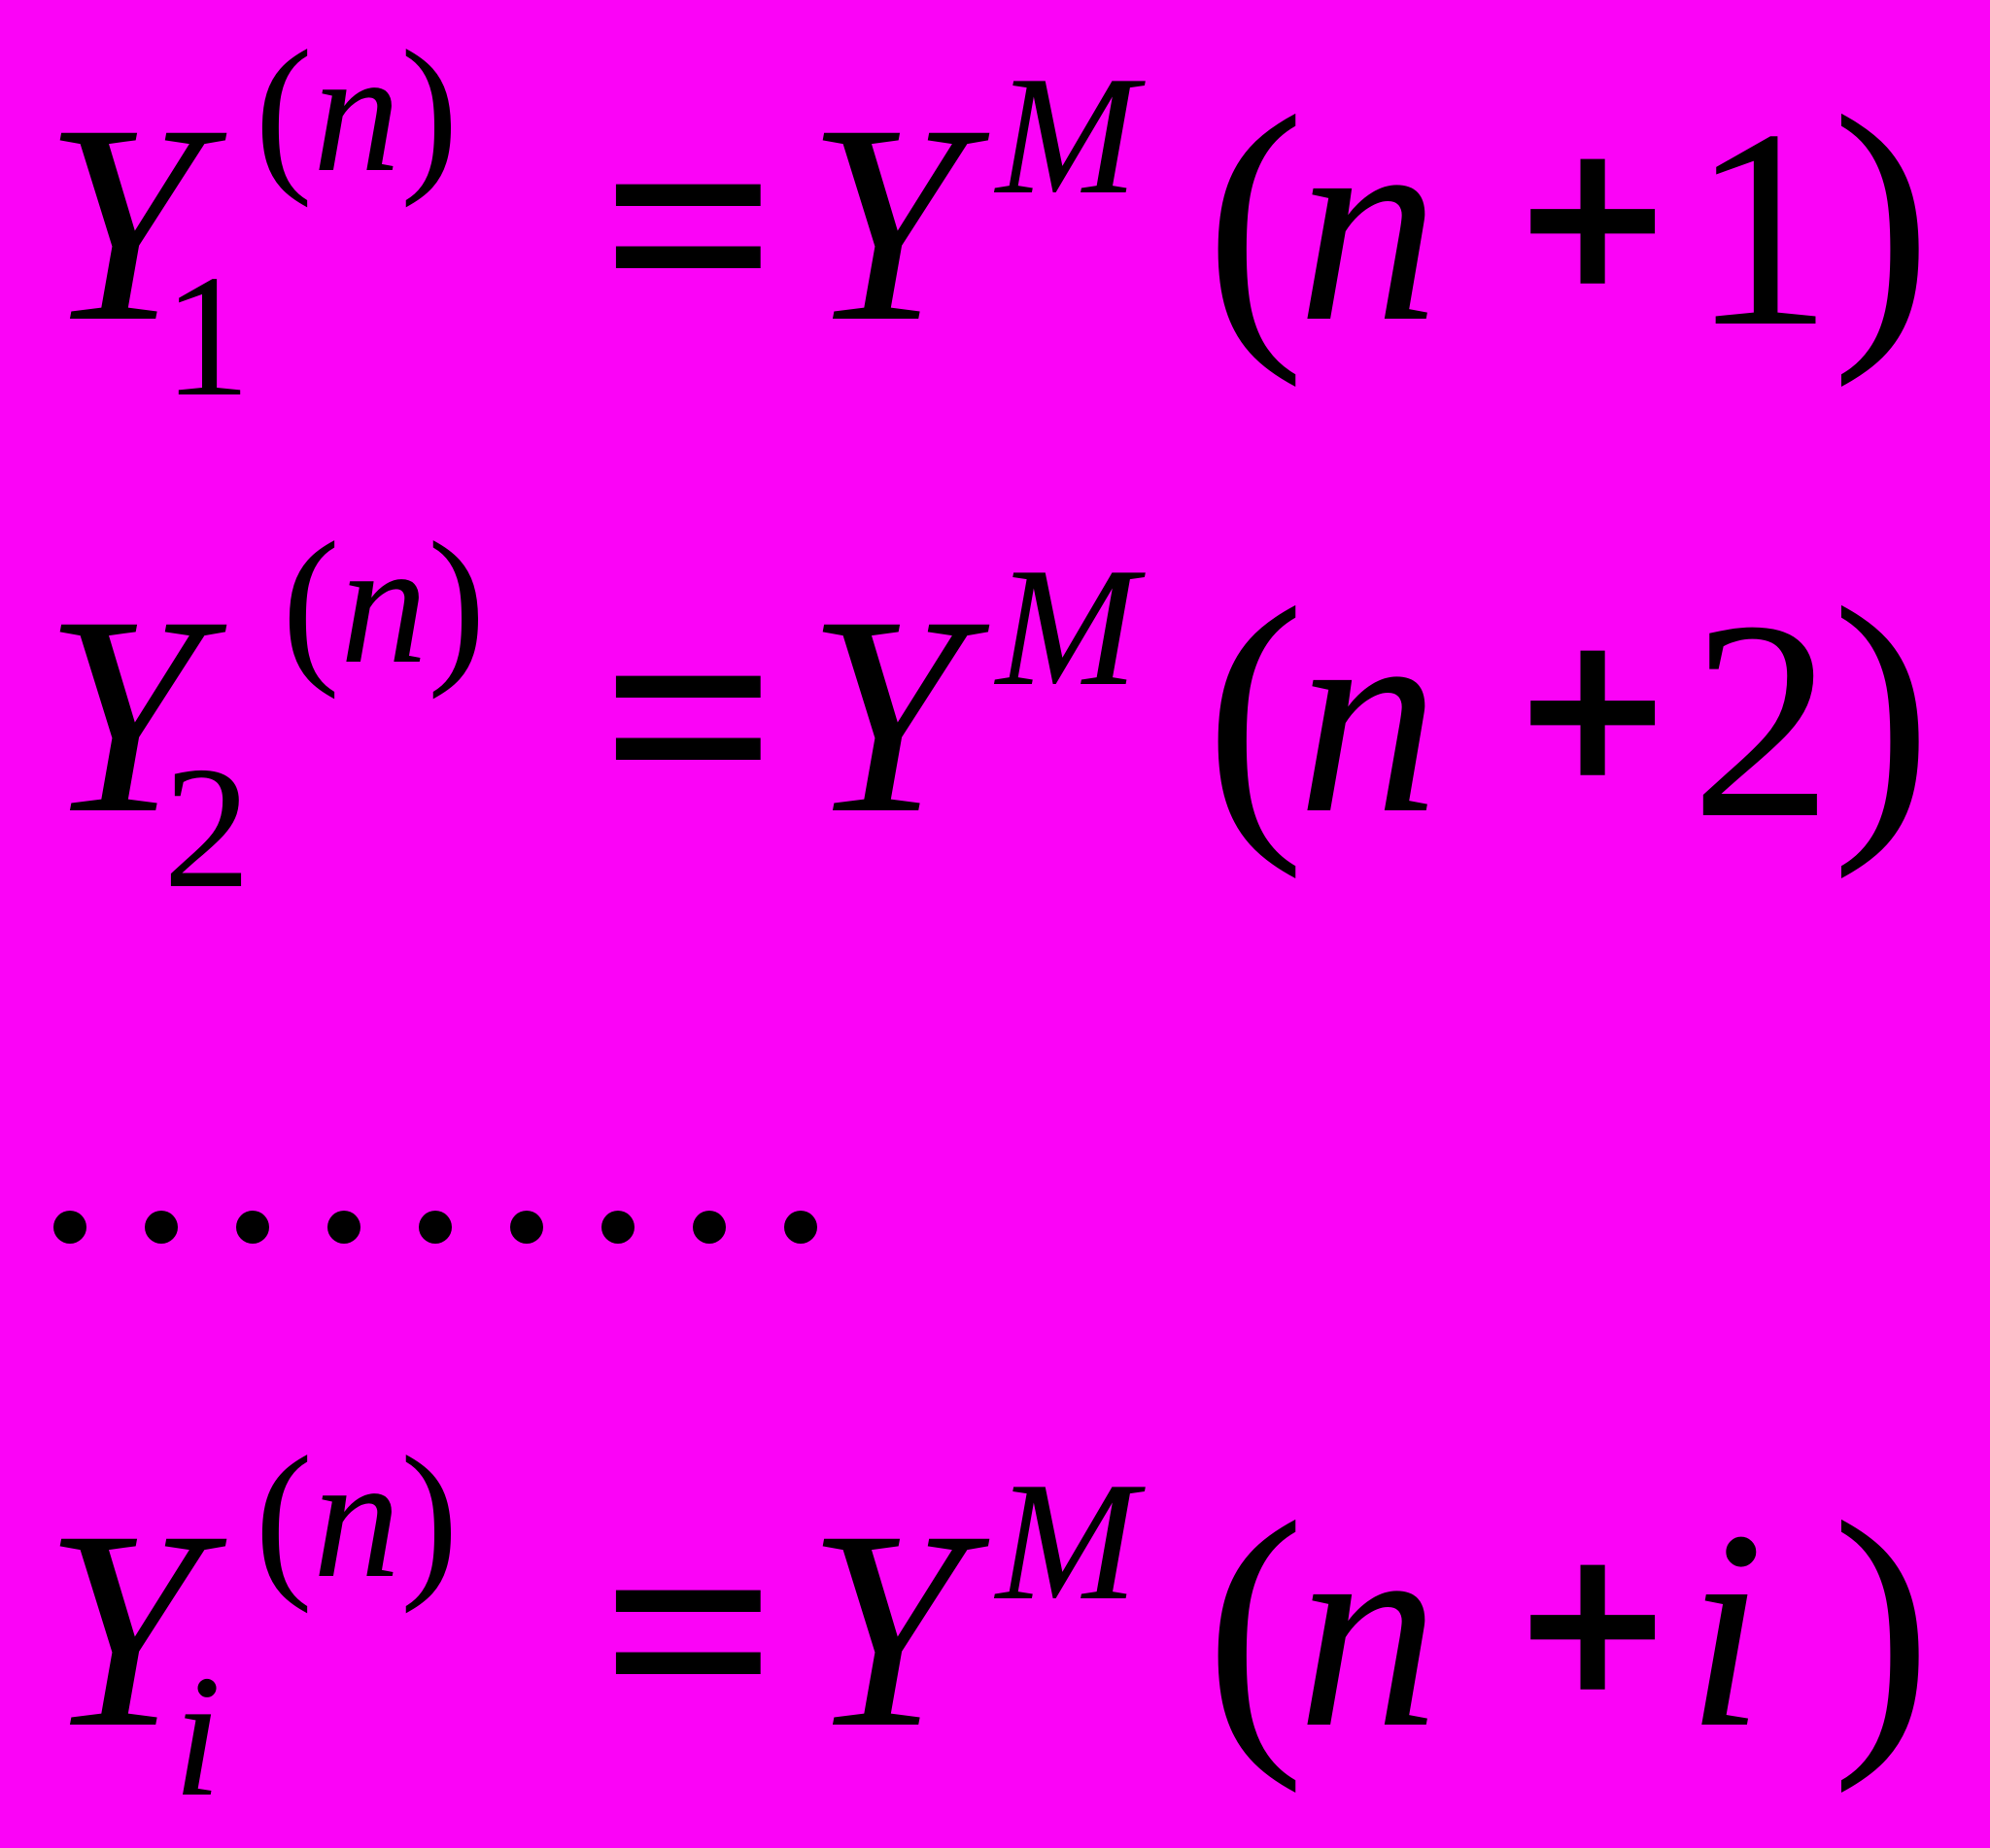 The height and width of the screenshot is (1848, 1990). What do you see at coordinates (198, 1735) in the screenshot?
I see `lhs-subscript: i` at bounding box center [198, 1735].